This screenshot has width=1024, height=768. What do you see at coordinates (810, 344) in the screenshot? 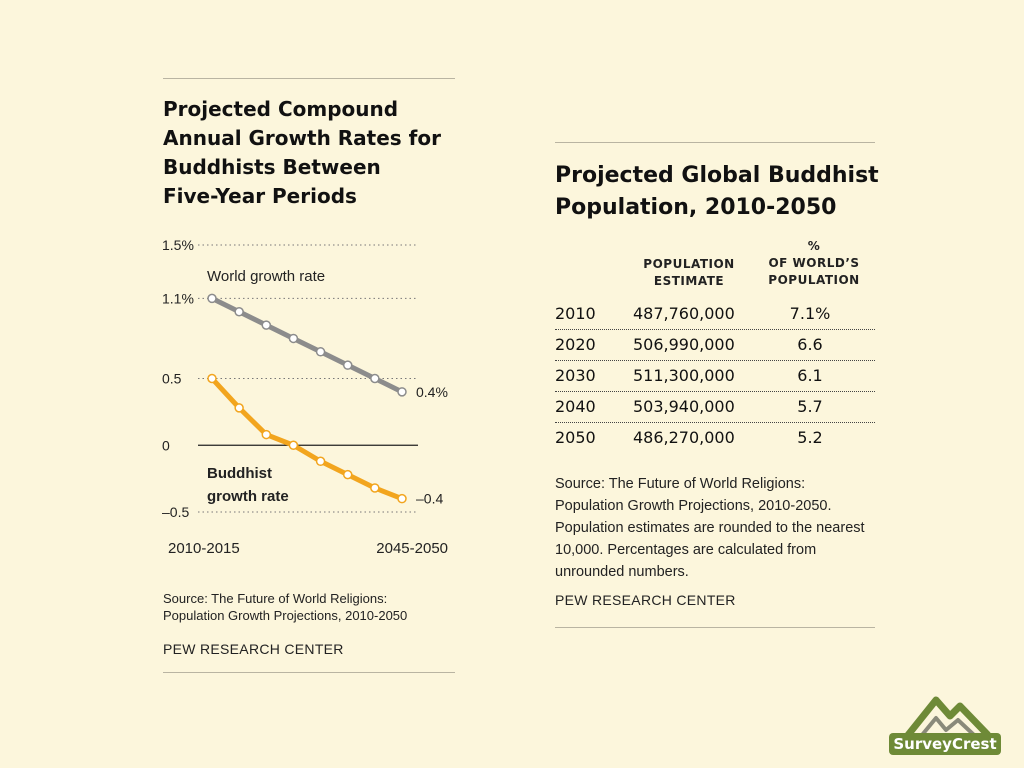
I see `table-cell-percent: 6.6` at bounding box center [810, 344].